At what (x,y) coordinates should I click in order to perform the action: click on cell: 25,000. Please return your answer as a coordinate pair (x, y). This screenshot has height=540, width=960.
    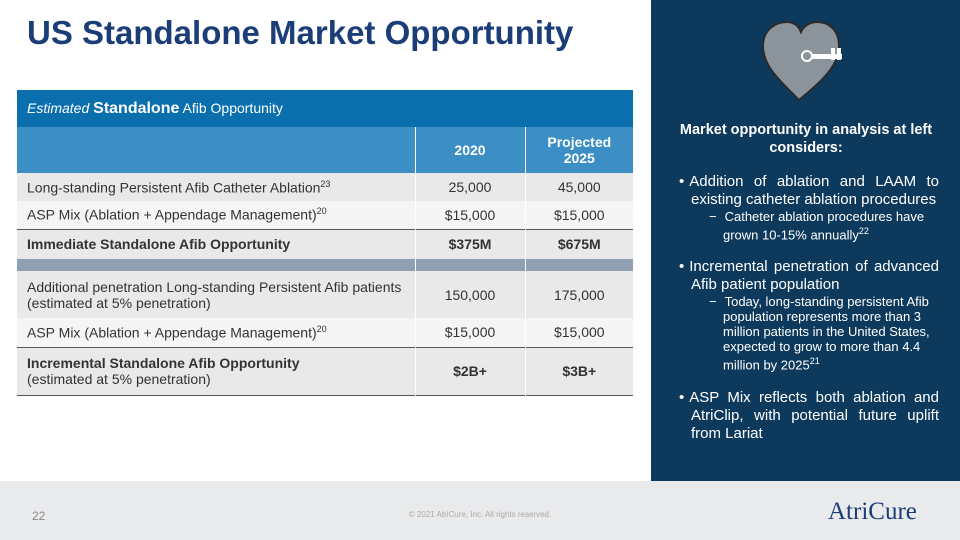
    Looking at the image, I should click on (469, 187).